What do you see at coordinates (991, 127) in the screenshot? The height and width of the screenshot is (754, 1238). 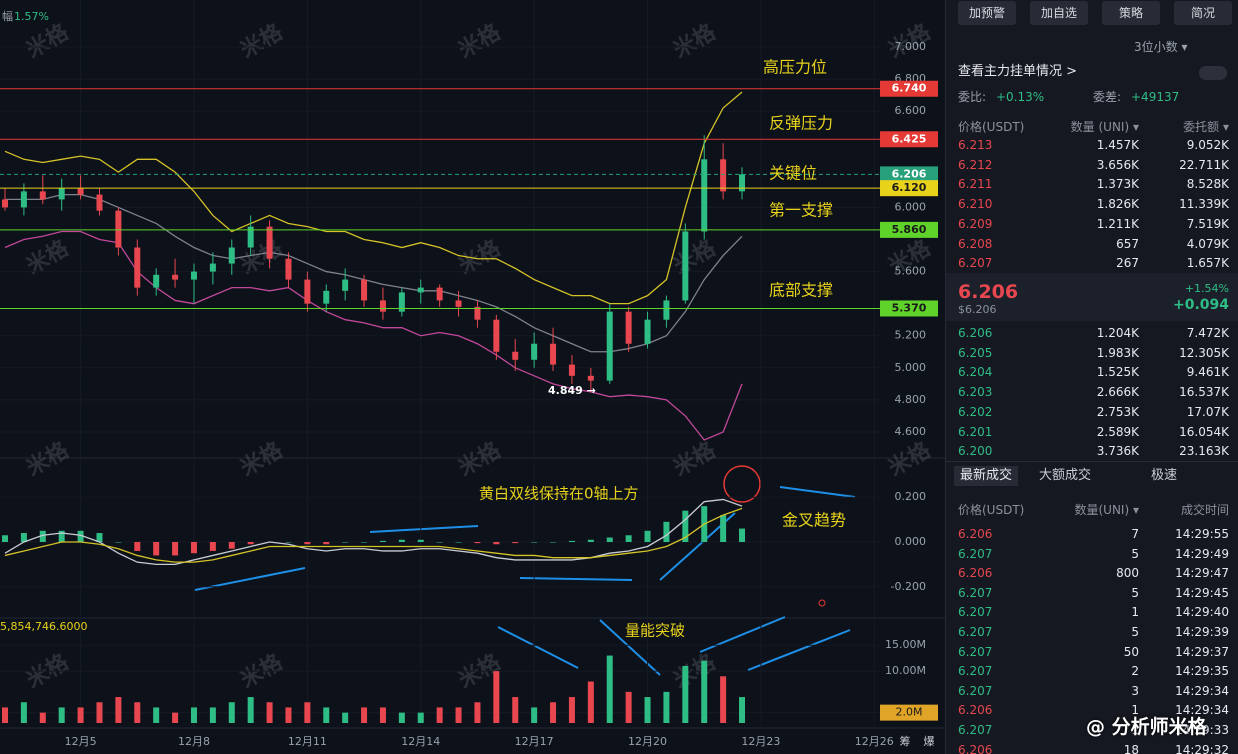 I see `col-header: 价格(USDT)` at bounding box center [991, 127].